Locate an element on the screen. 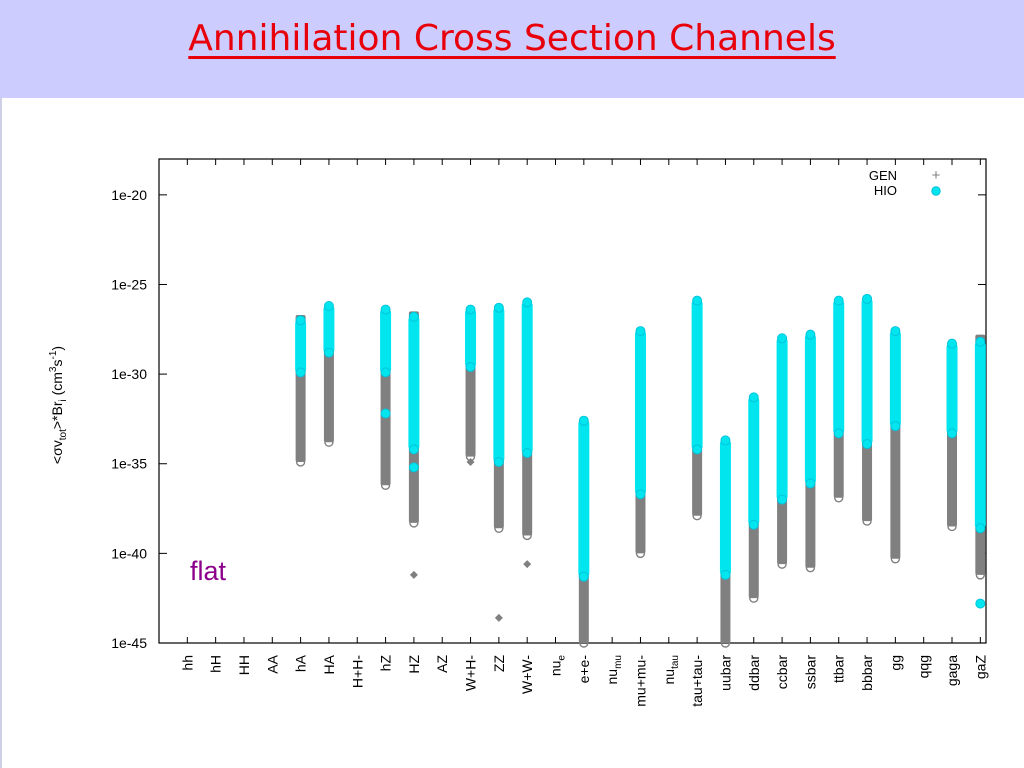 Image resolution: width=1024 pixels, height=768 pixels. hio-range-ssbar is located at coordinates (810, 409).